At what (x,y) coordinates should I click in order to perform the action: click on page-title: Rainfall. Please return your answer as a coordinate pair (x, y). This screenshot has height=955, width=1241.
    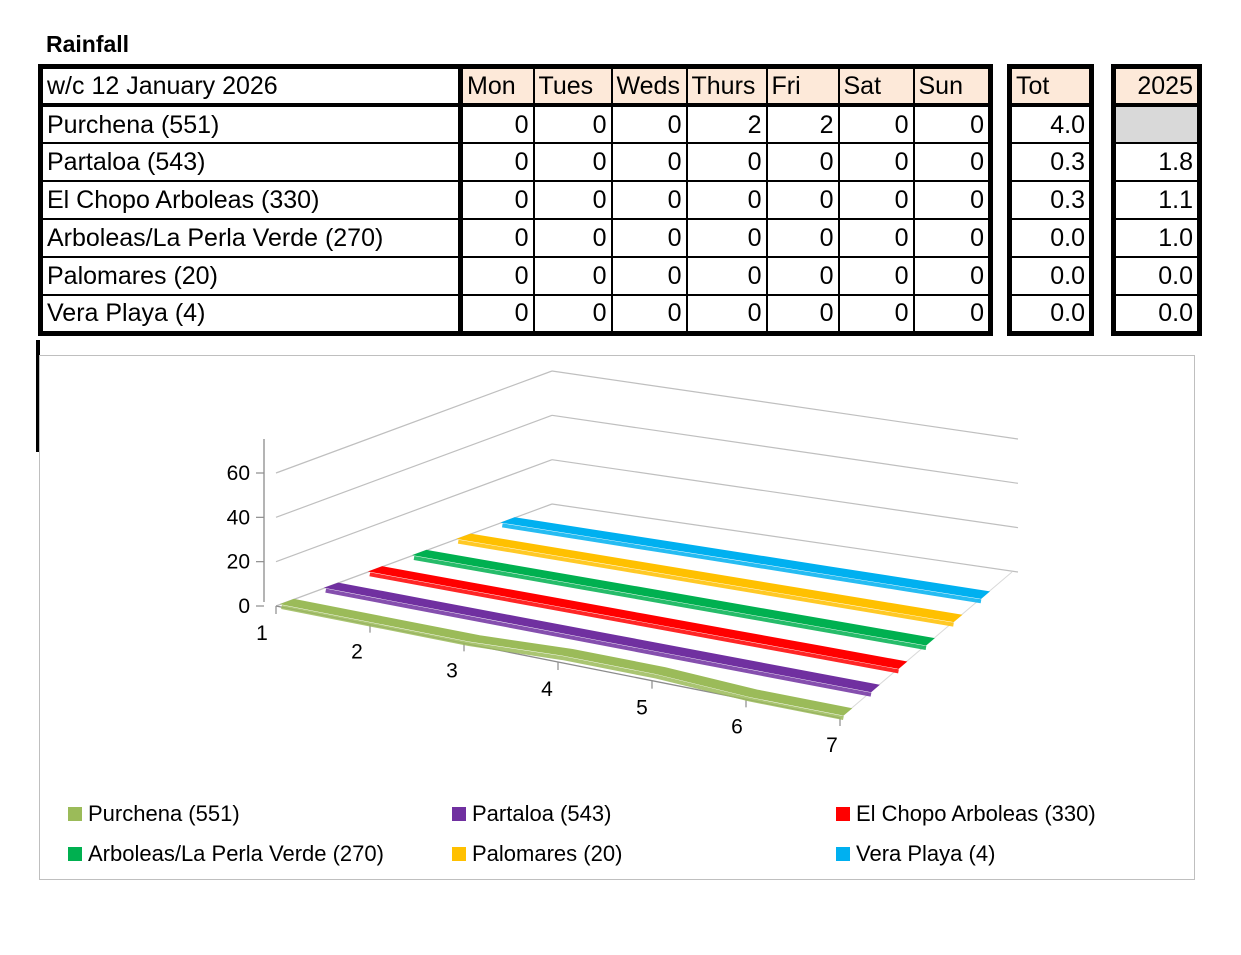
    Looking at the image, I should click on (88, 44).